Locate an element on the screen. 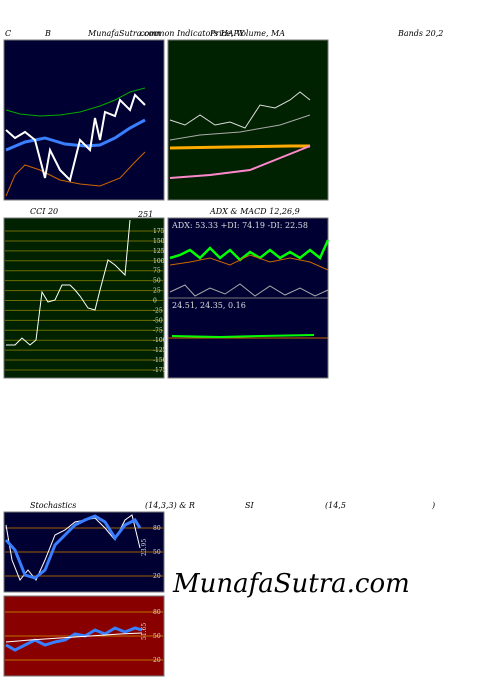 This screenshot has width=500, height=684. tick-label: -125 is located at coordinates (160, 350).